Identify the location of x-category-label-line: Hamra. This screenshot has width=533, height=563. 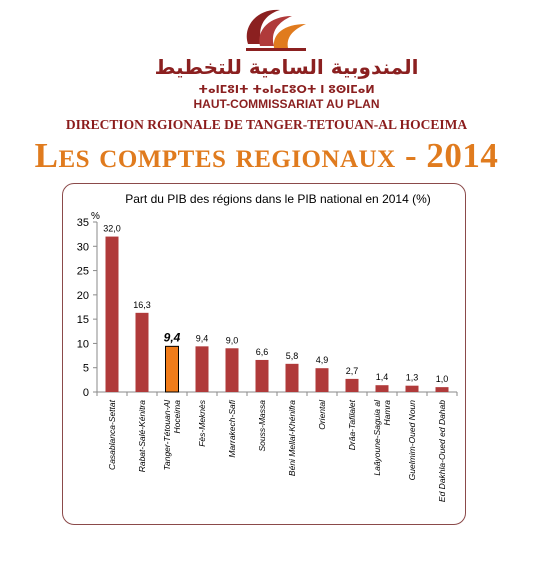
(387, 413).